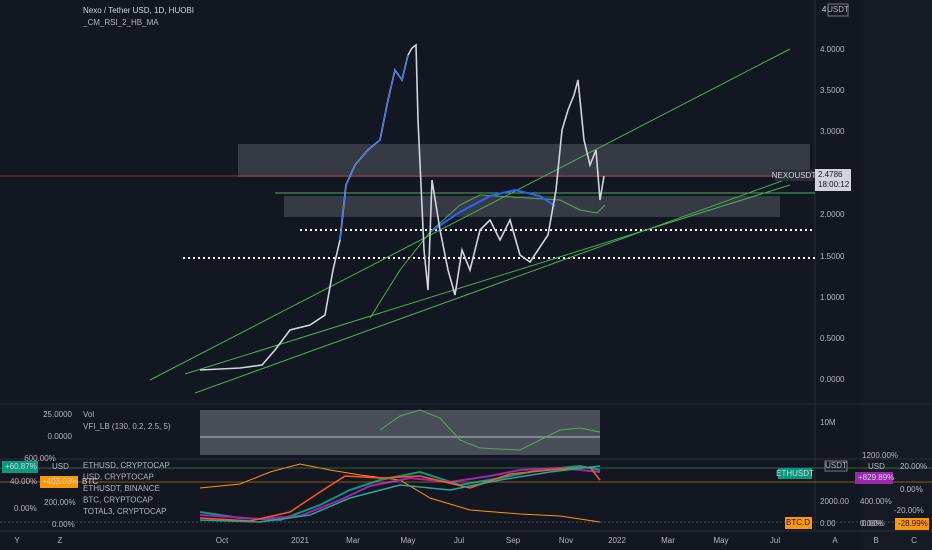 Image resolution: width=932 pixels, height=550 pixels. What do you see at coordinates (832, 297) in the screenshot?
I see `price-label: 1.0000` at bounding box center [832, 297].